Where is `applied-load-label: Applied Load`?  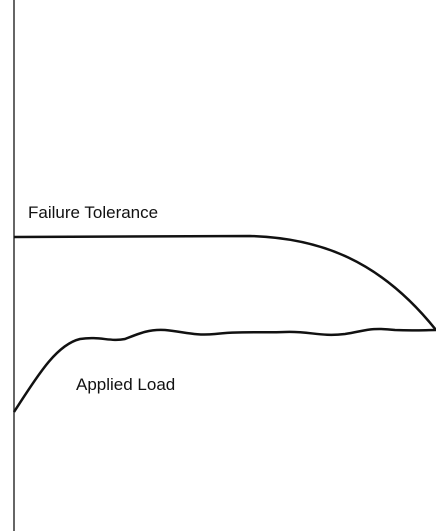 applied-load-label: Applied Load is located at coordinates (125, 384).